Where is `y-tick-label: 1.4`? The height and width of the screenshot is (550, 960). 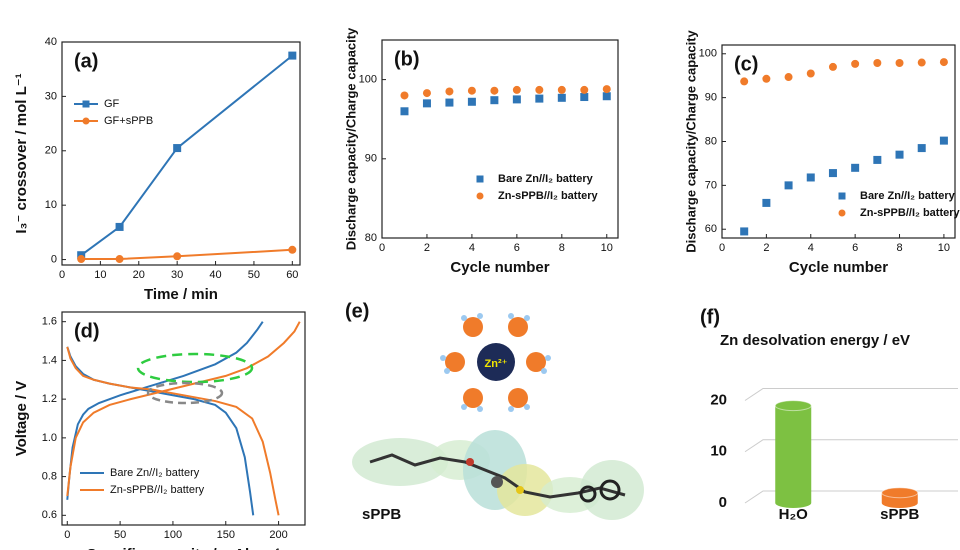
y-tick-label: 1.4 is located at coordinates (49, 360).